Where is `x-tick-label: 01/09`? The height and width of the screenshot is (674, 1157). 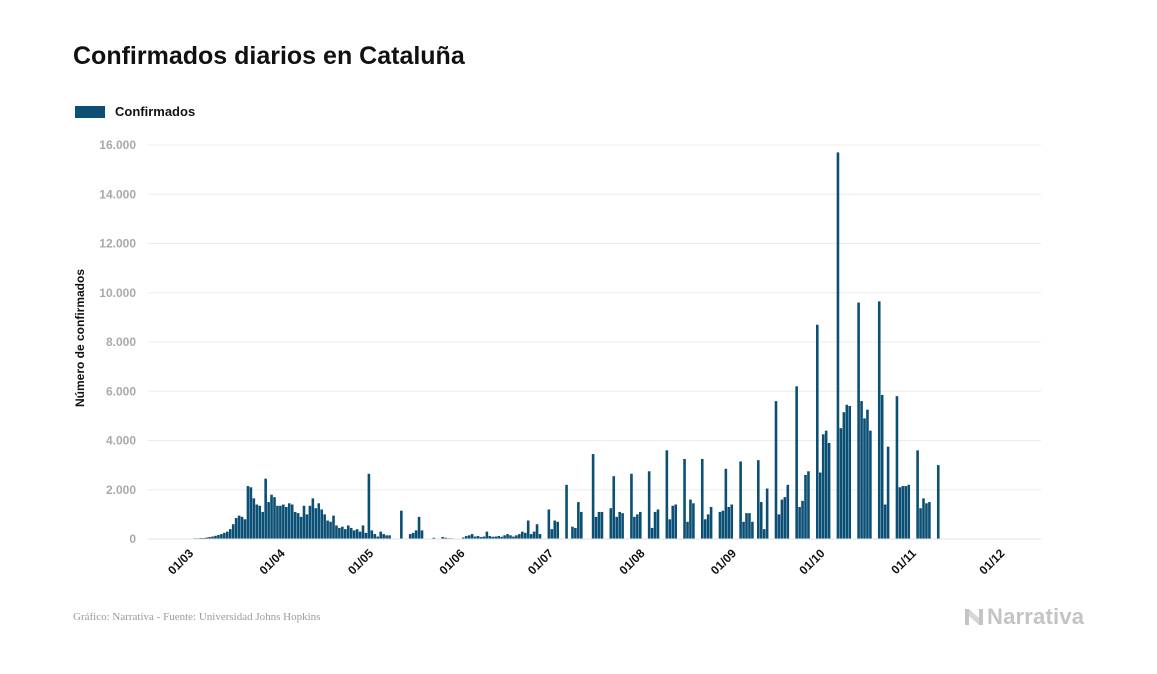 x-tick-label: 01/09 is located at coordinates (723, 561).